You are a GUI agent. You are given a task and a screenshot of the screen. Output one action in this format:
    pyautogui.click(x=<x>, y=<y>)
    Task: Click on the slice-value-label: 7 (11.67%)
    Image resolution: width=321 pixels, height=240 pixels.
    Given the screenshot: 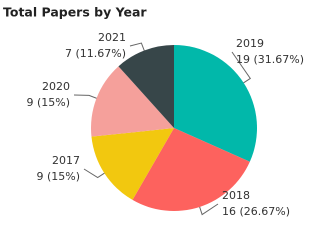 What is the action you would take?
    pyautogui.click(x=95, y=53)
    